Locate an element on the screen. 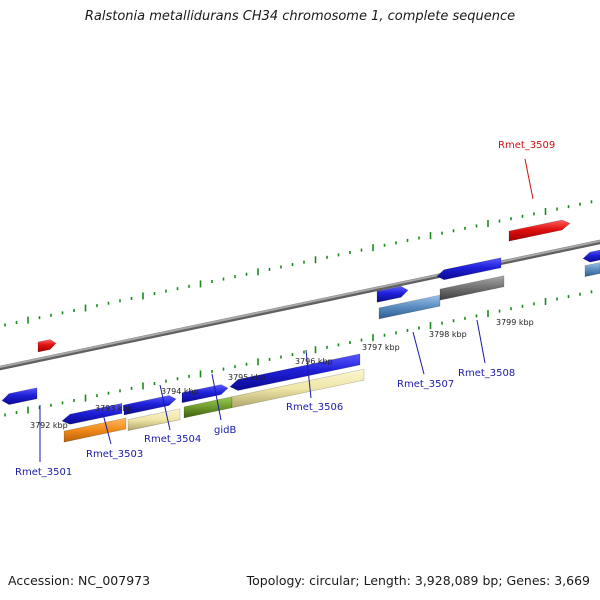 This screenshot has height=600, width=600. accession-text: Accession: NC_007973 is located at coordinates (79, 580).